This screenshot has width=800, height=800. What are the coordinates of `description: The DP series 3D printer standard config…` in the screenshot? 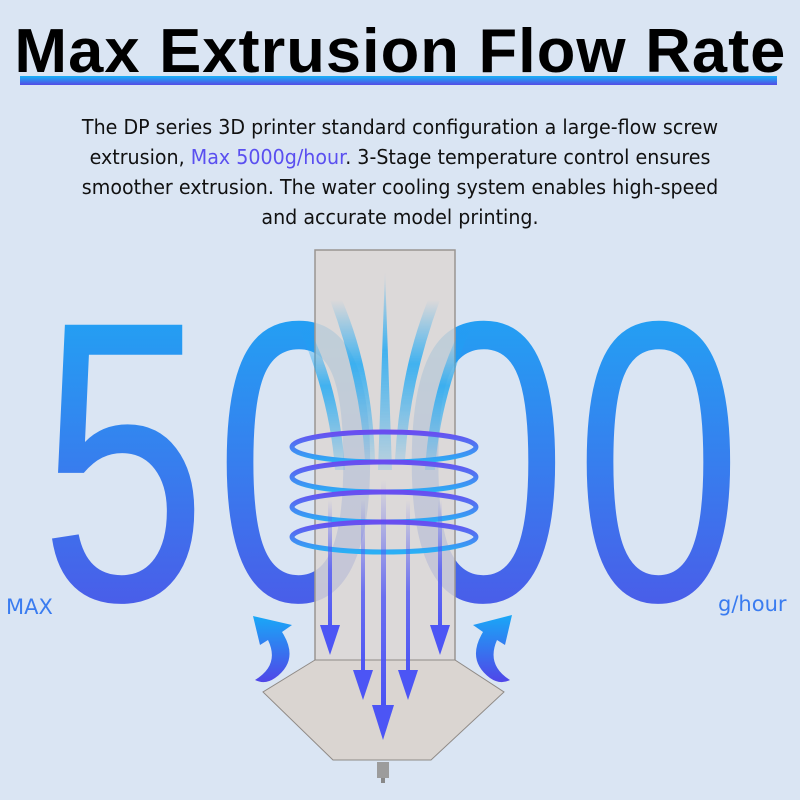 It's located at (400, 172).